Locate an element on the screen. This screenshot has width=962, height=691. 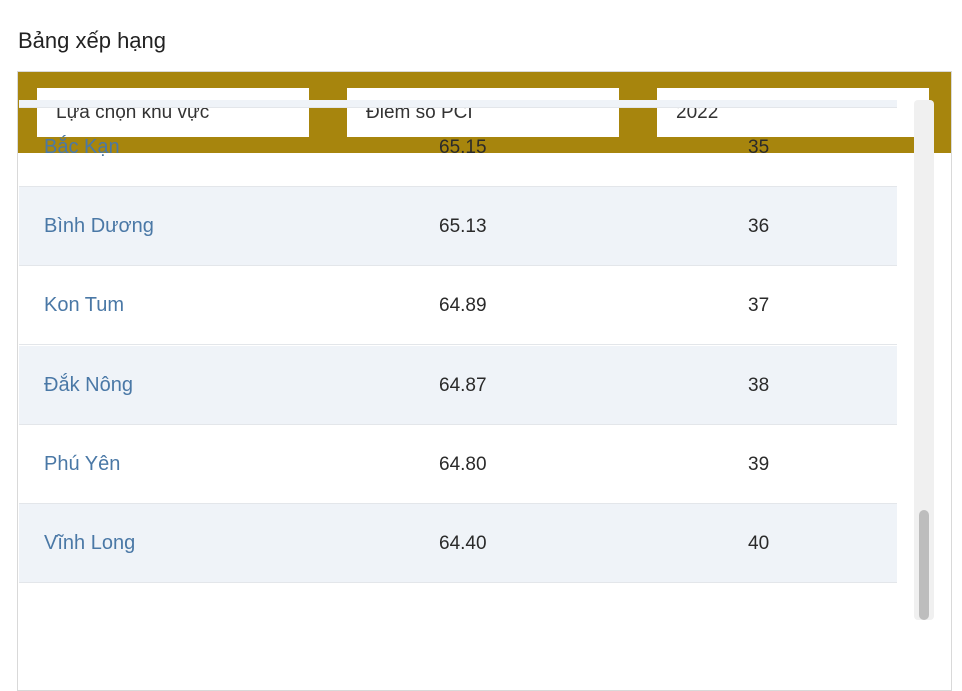
region-link: Bắc Kạn is located at coordinates (82, 147).